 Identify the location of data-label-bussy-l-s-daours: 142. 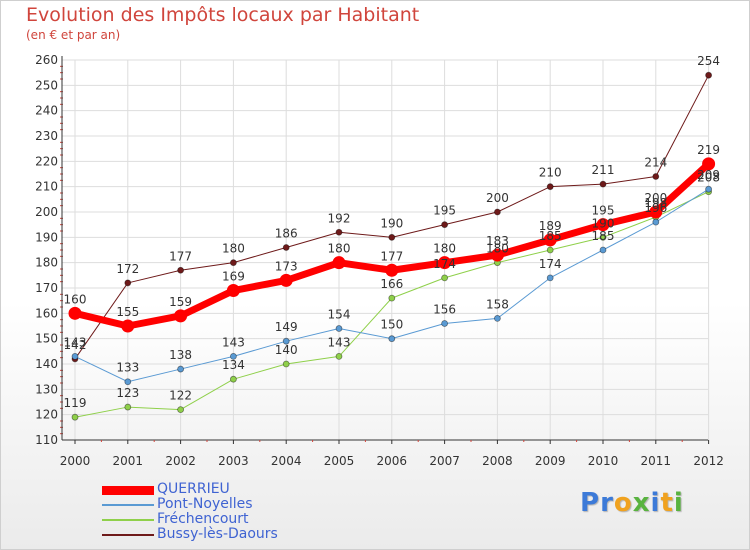
(75, 345).